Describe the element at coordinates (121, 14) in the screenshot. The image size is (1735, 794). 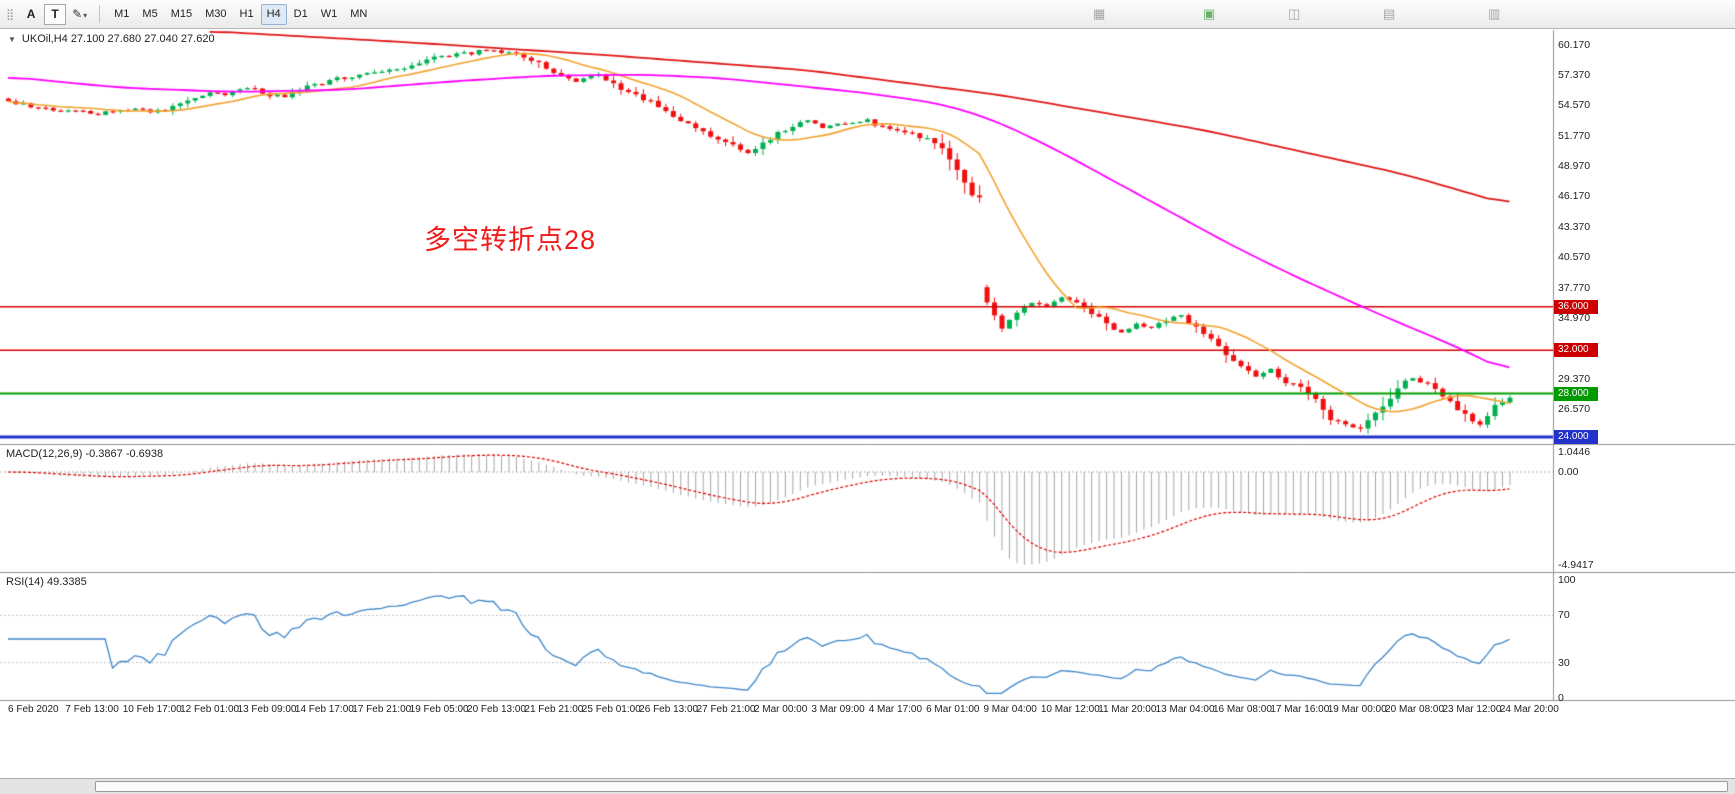
I see `timeframe-button-m1: M1` at that location.